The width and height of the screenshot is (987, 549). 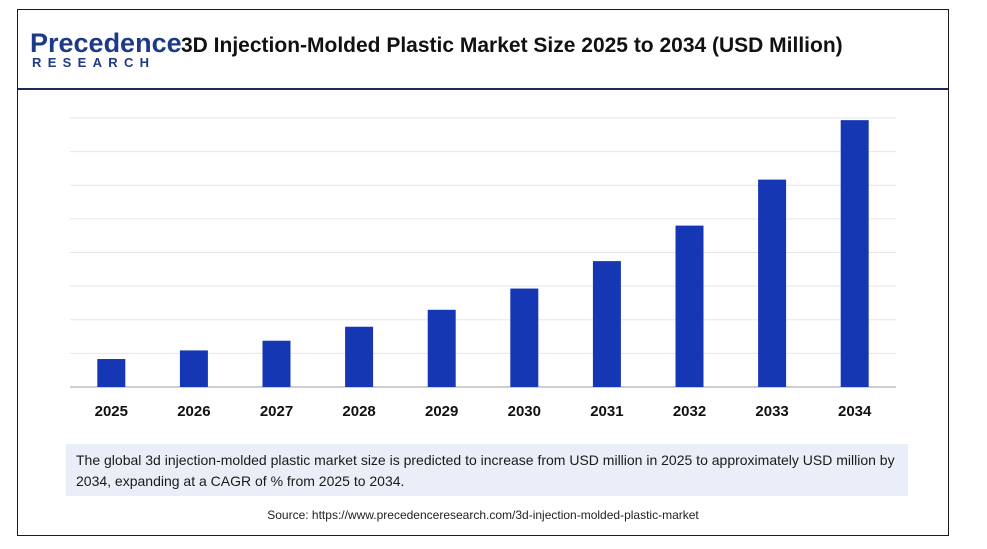 I want to click on x-tick-label-2029: 2029, so click(x=441, y=411).